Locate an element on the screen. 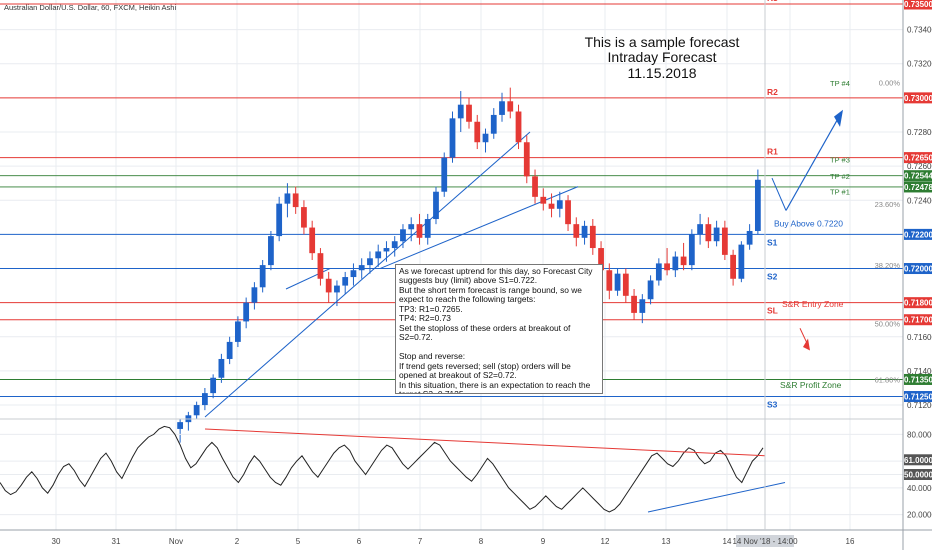 The height and width of the screenshot is (555, 932). osc-tag: 50.0000 is located at coordinates (918, 475).